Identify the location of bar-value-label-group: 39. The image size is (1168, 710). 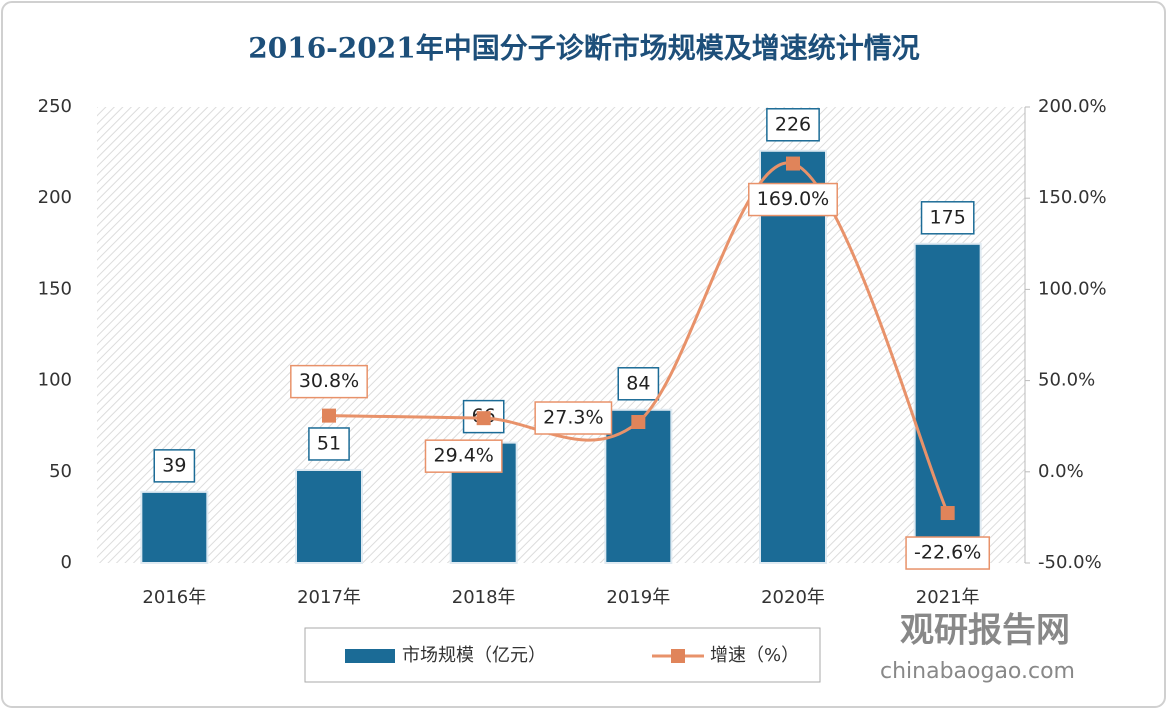
(174, 466).